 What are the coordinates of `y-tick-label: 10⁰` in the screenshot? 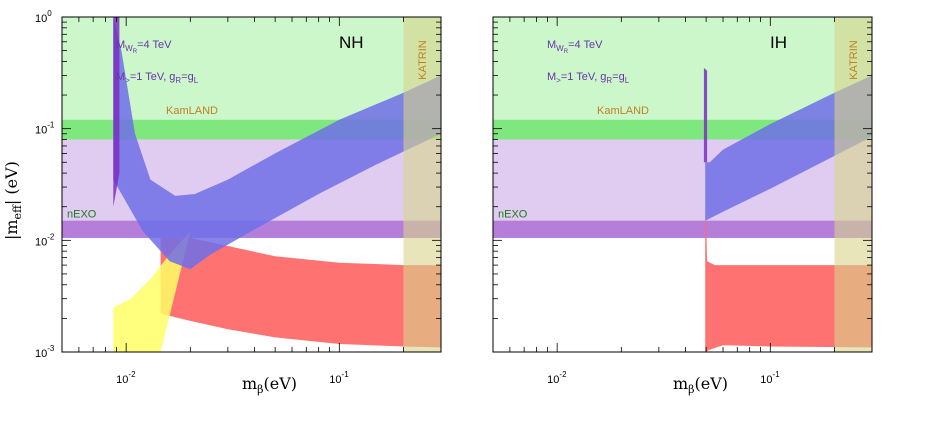 It's located at (43, 17).